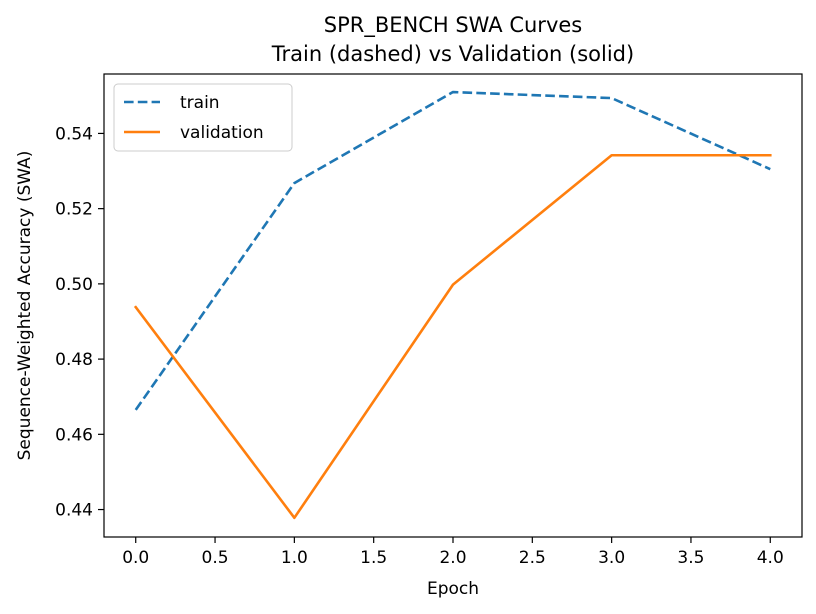 The height and width of the screenshot is (614, 816). I want to click on y-tick-label: 0.52, so click(74, 210).